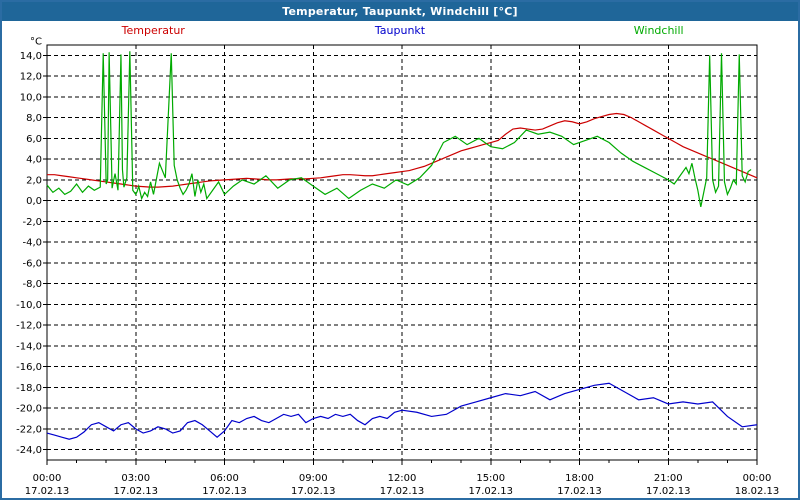  What do you see at coordinates (402, 150) in the screenshot?
I see `series-line-temperatur` at bounding box center [402, 150].